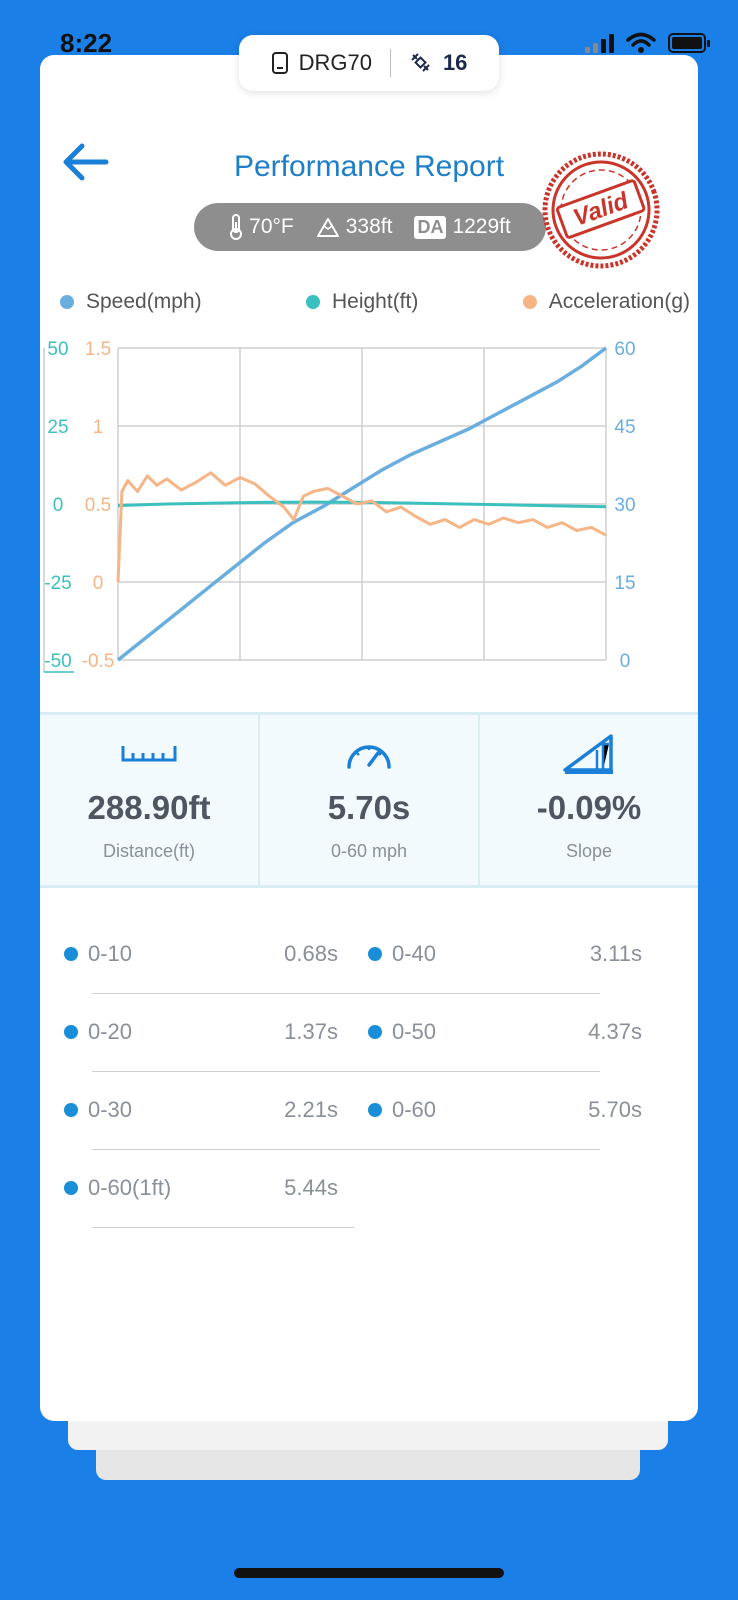 The image size is (738, 1600). Describe the element at coordinates (599, 43) in the screenshot. I see `signal-icon` at that location.